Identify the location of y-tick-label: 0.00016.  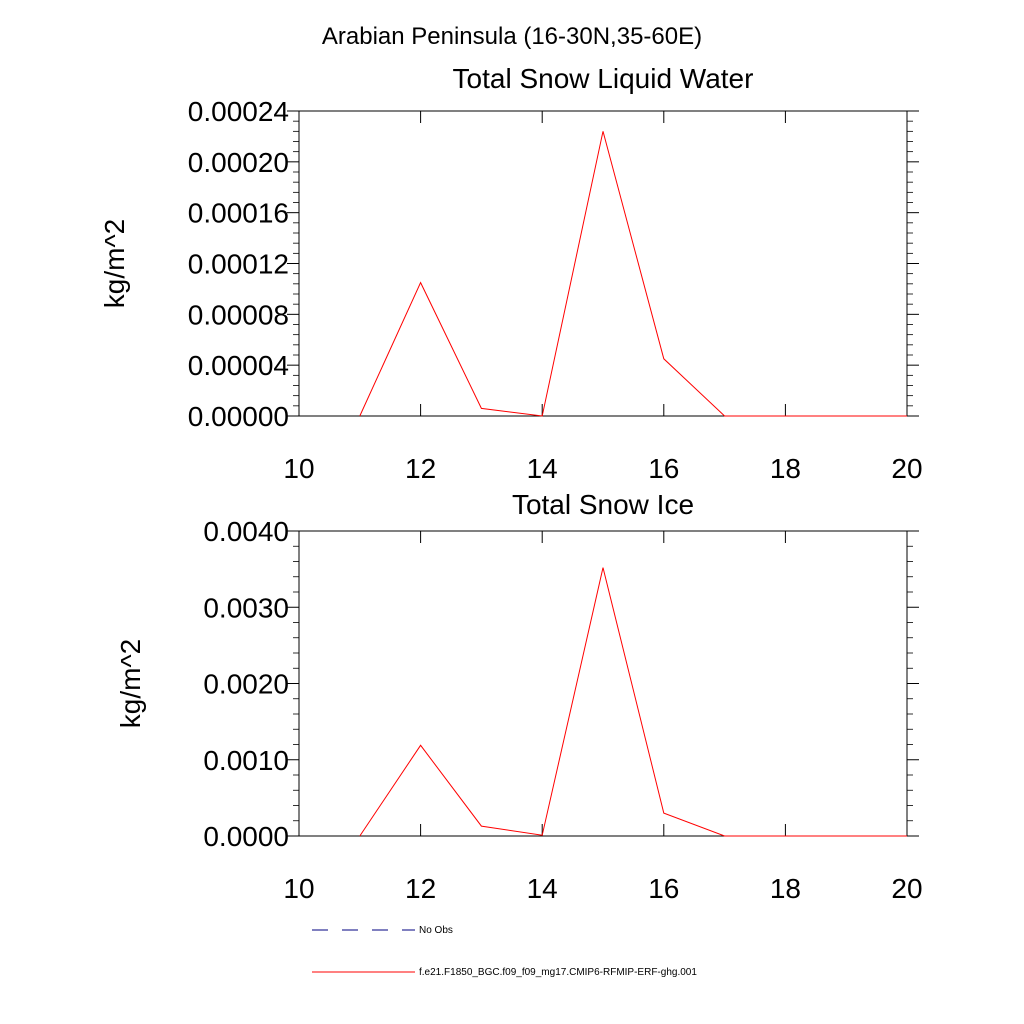
(238, 213).